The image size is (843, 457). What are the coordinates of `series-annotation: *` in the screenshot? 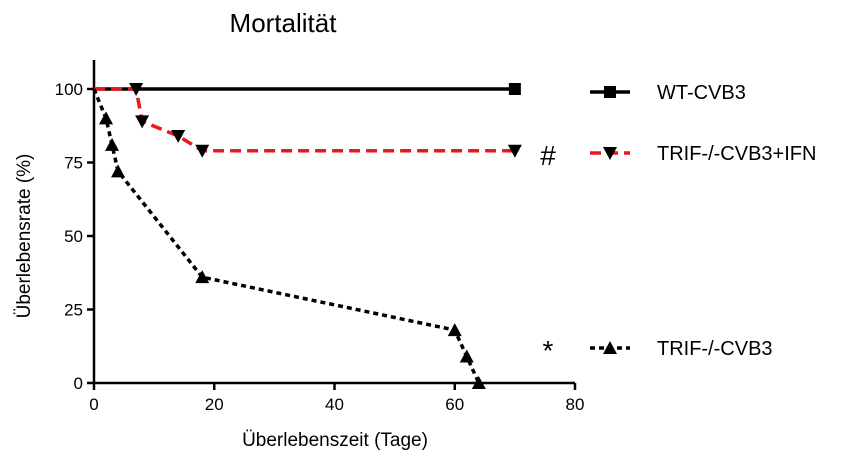 It's located at (548, 350).